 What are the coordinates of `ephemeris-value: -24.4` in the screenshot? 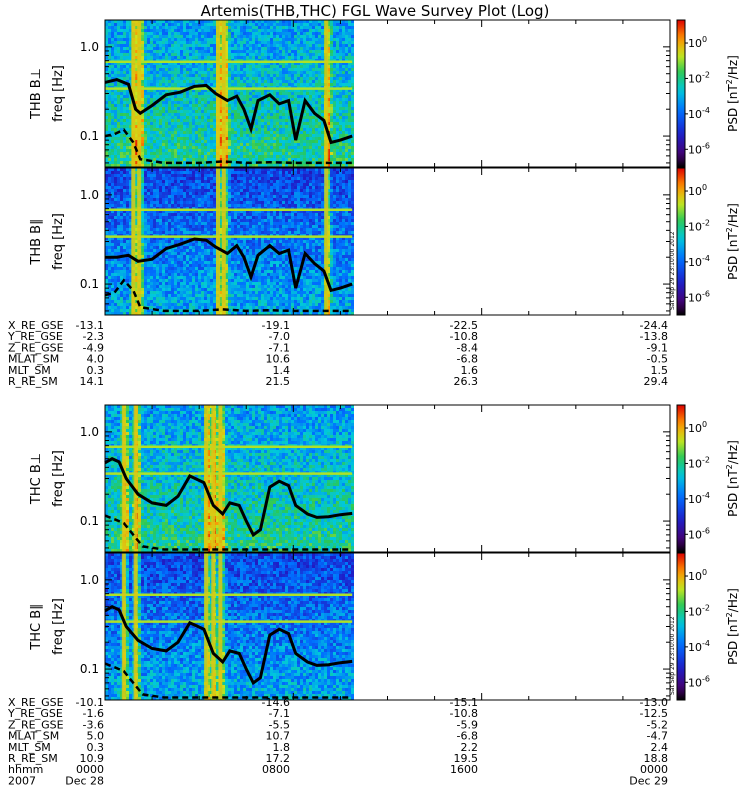 It's located at (654, 325).